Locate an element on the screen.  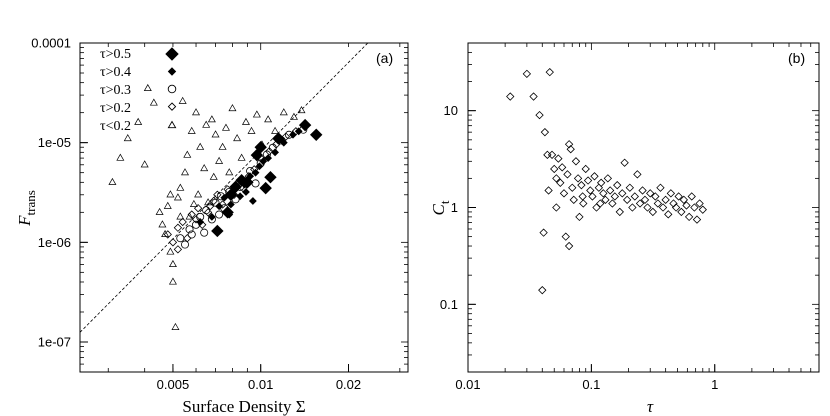
panel-b-x-tick-label: 0.1 is located at coordinates (591, 384).